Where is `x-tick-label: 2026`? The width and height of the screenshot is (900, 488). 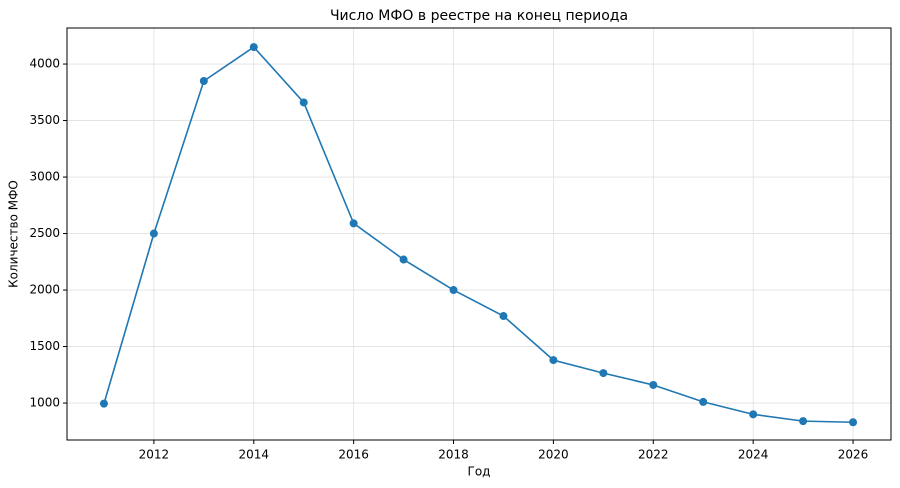 x-tick-label: 2026 is located at coordinates (853, 455).